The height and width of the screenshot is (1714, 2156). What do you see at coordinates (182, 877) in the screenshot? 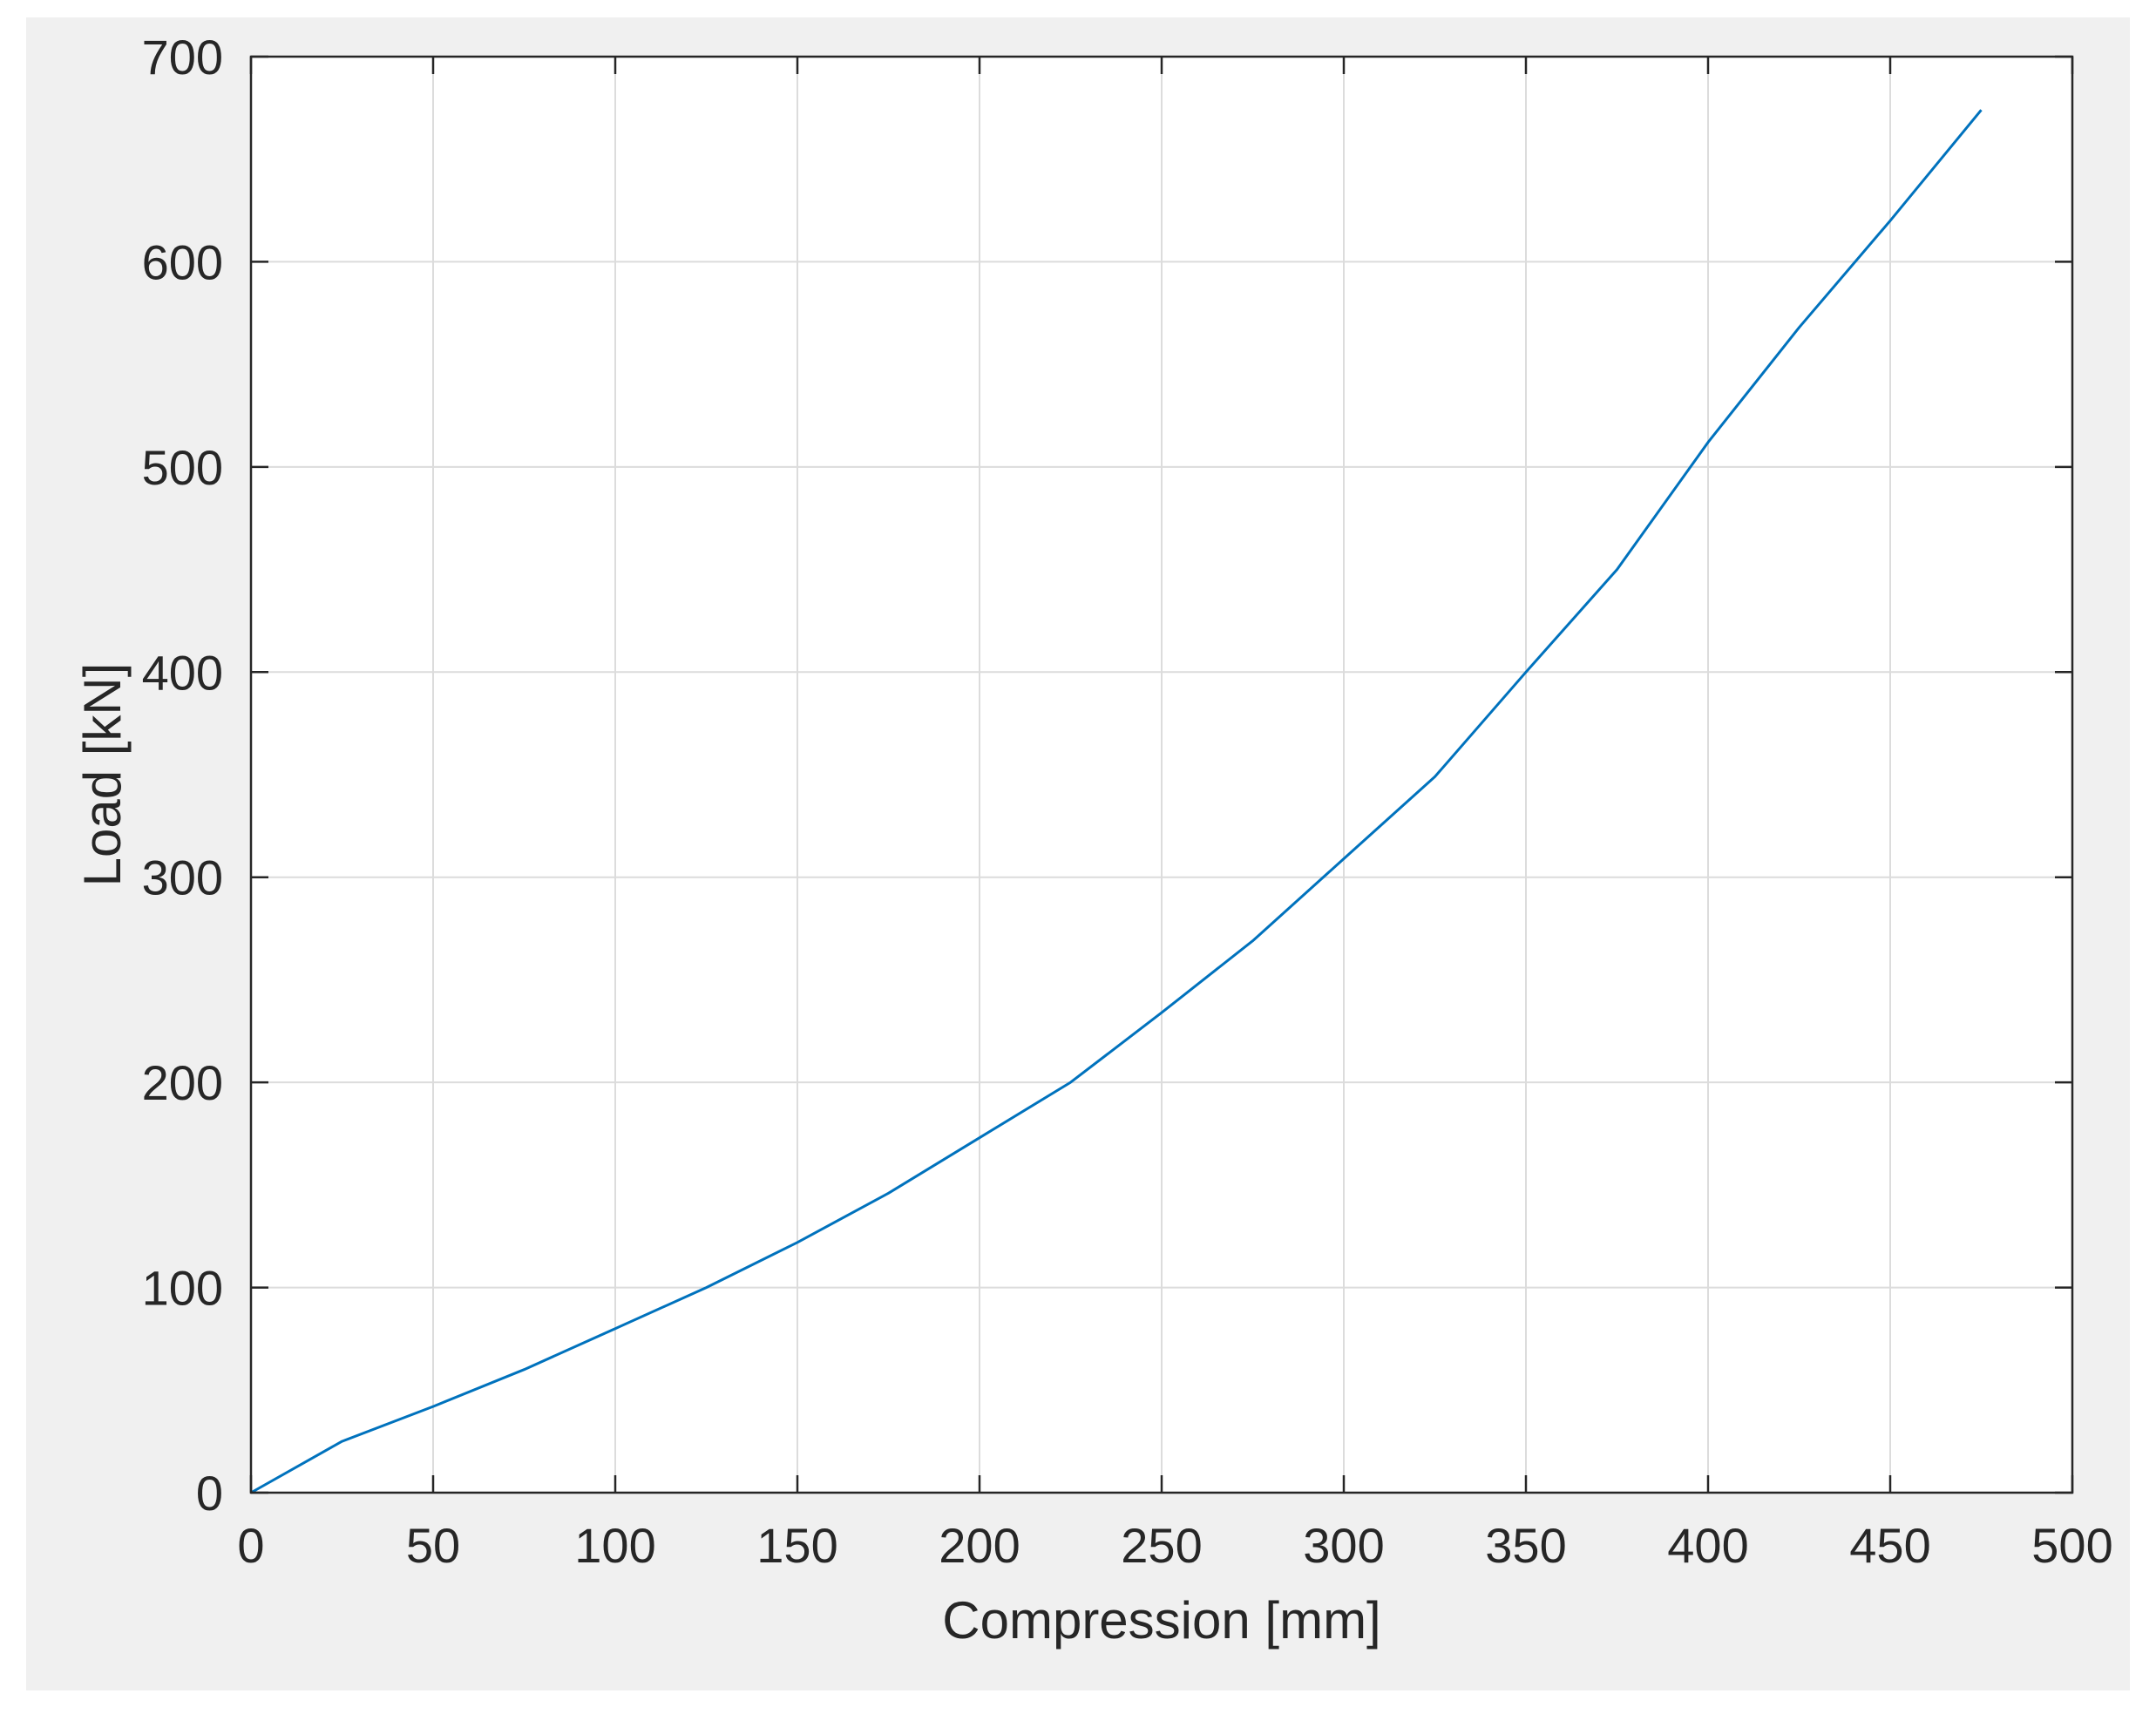
I see `y-tick-label: 300` at bounding box center [182, 877].